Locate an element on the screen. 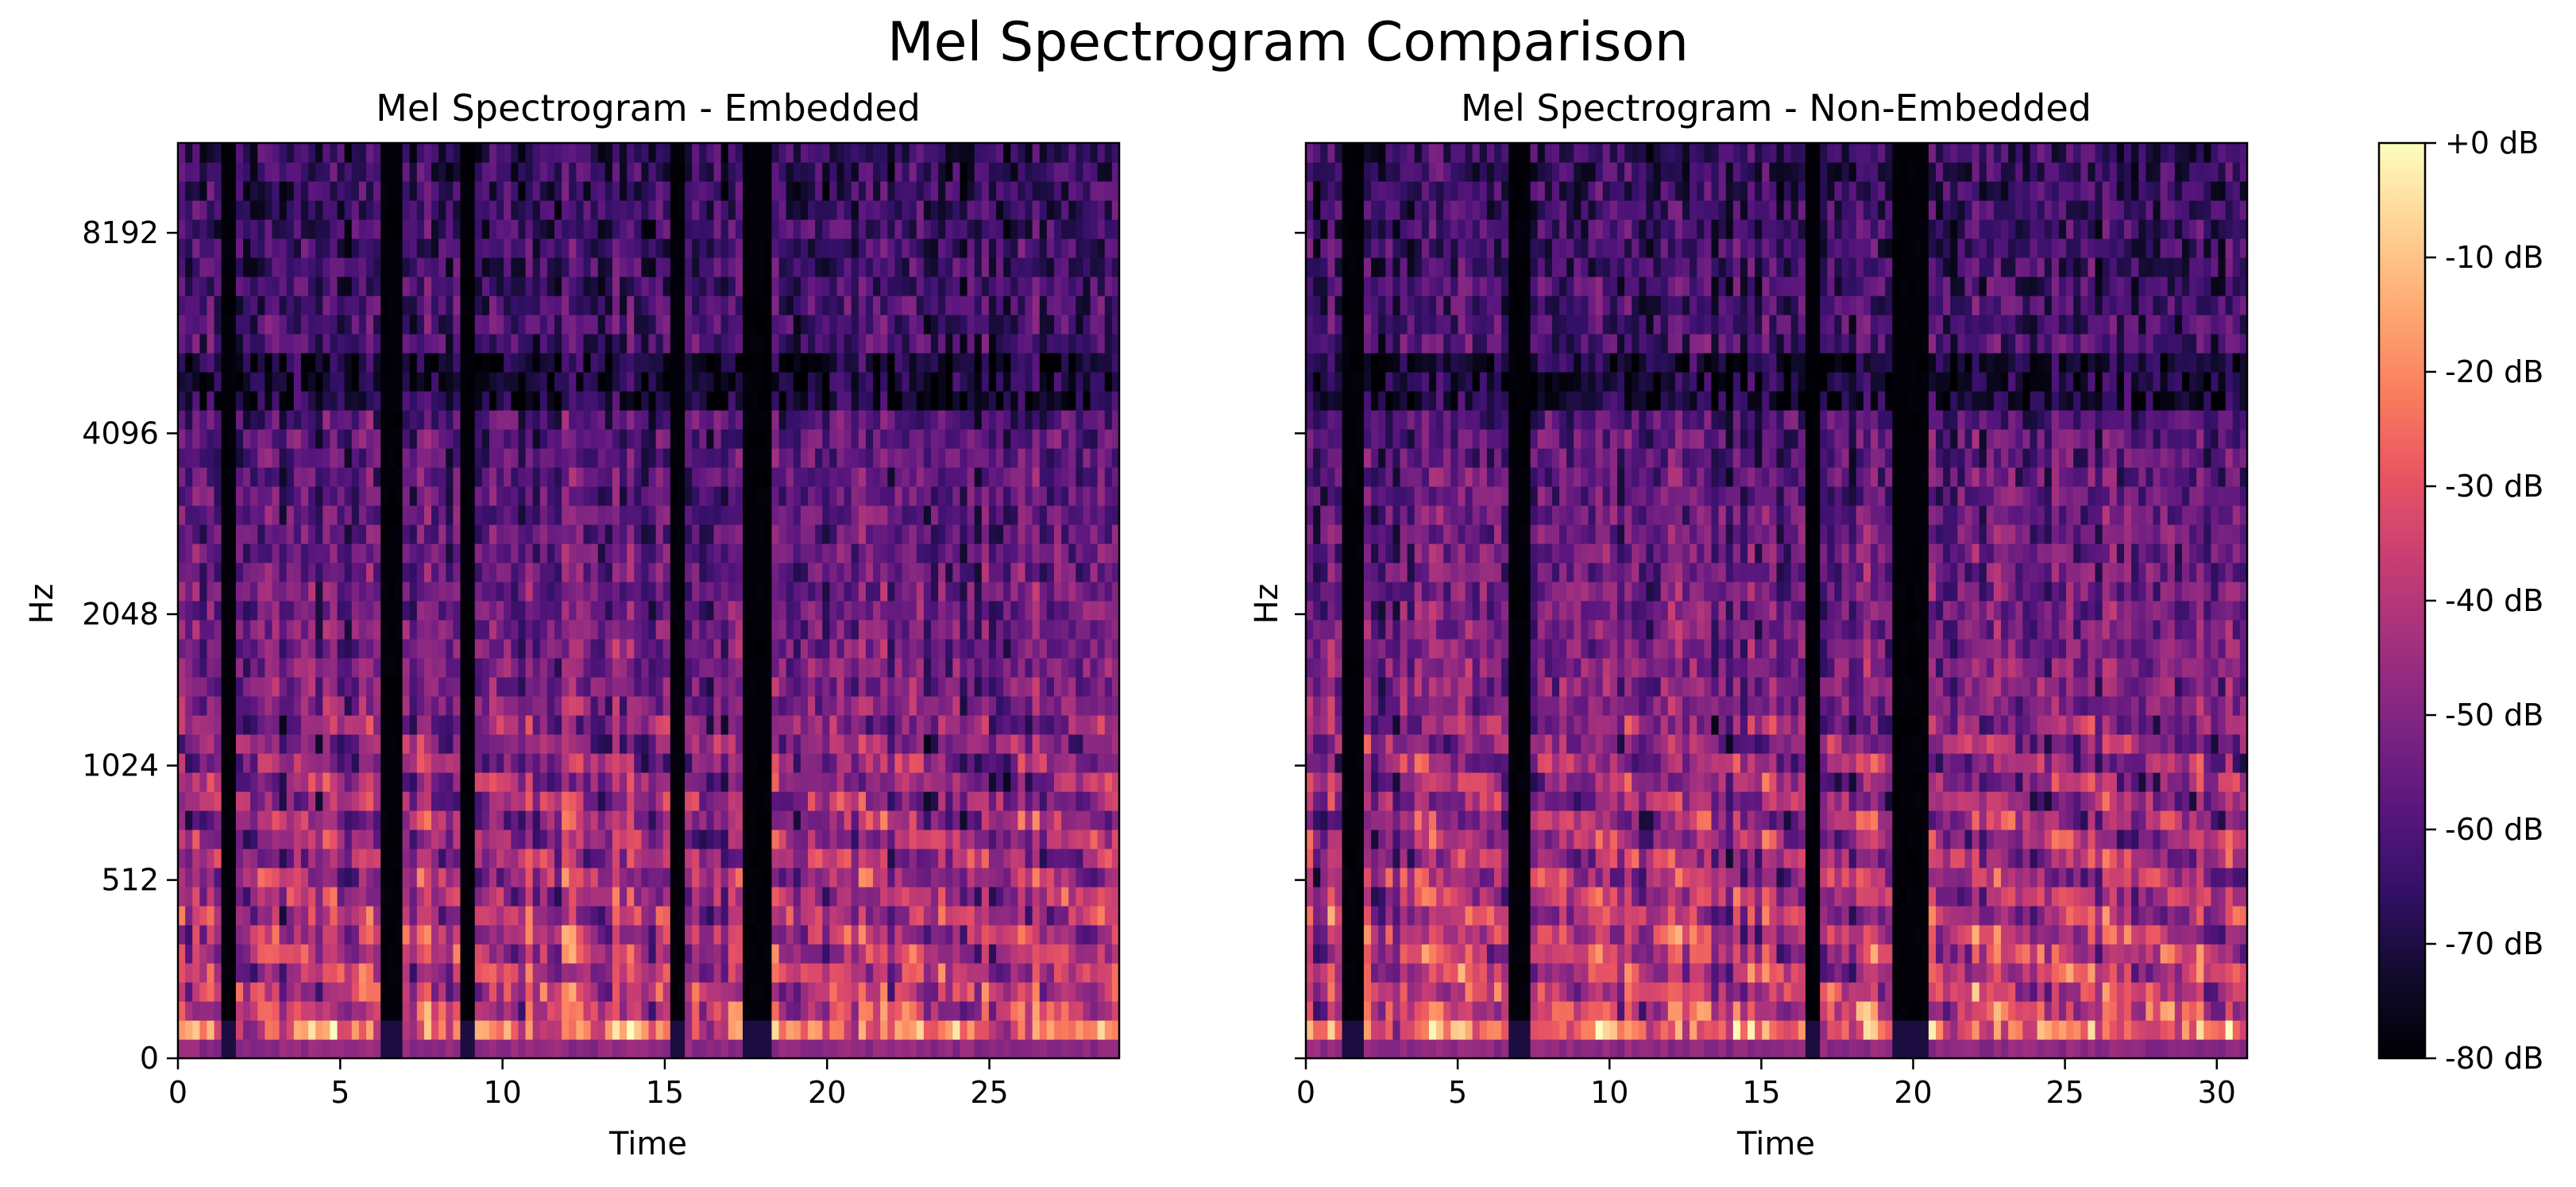  embedded-y-ticks: 0 512 1024 2048 4096 8192 is located at coordinates (130, 645).